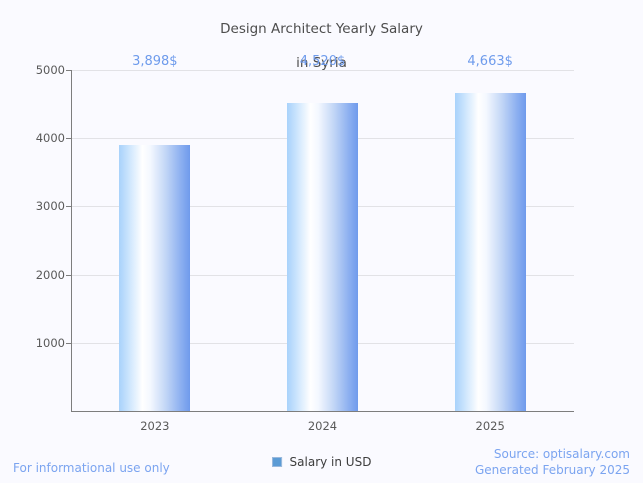 The height and width of the screenshot is (483, 643). Describe the element at coordinates (91, 468) in the screenshot. I see `disclaimer-note: For informational use only` at that location.